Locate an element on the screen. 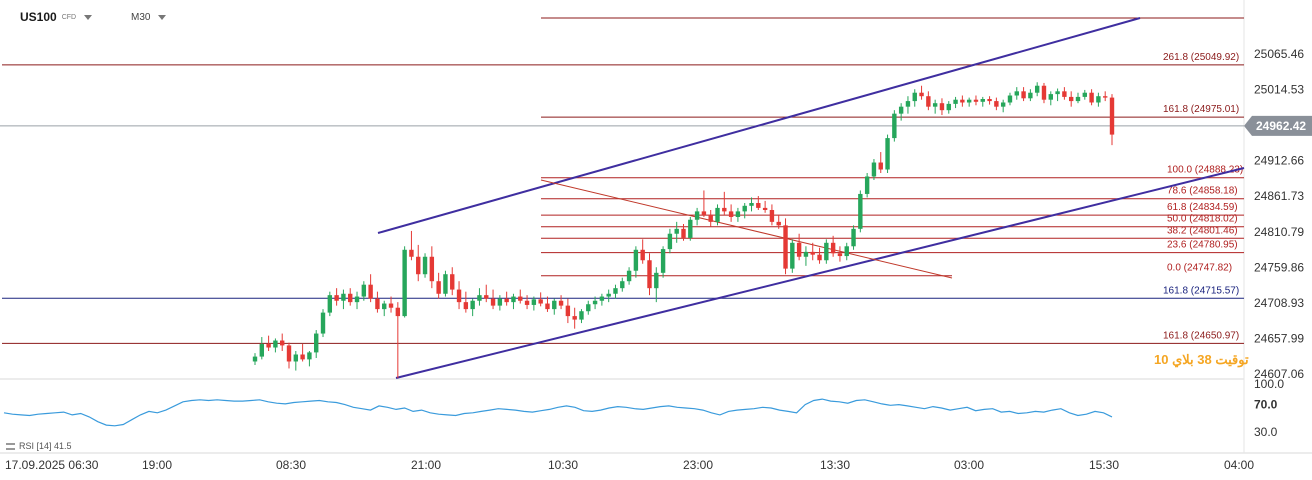 This screenshot has height=480, width=1312. time-tick-label: 04:00 is located at coordinates (1239, 465).